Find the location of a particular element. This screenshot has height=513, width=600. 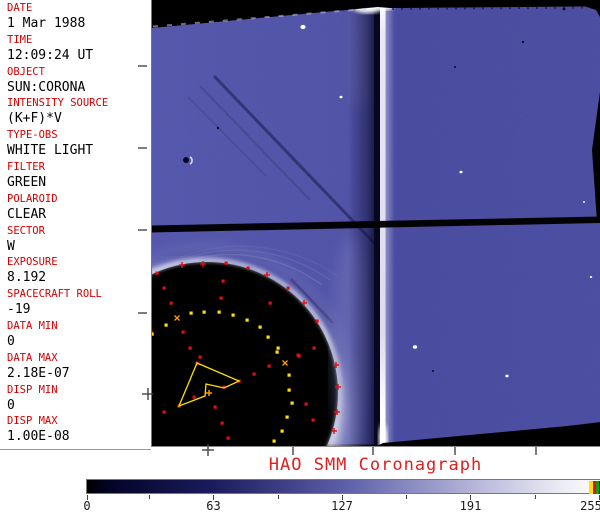

colorbar-gradient is located at coordinates (343, 486).